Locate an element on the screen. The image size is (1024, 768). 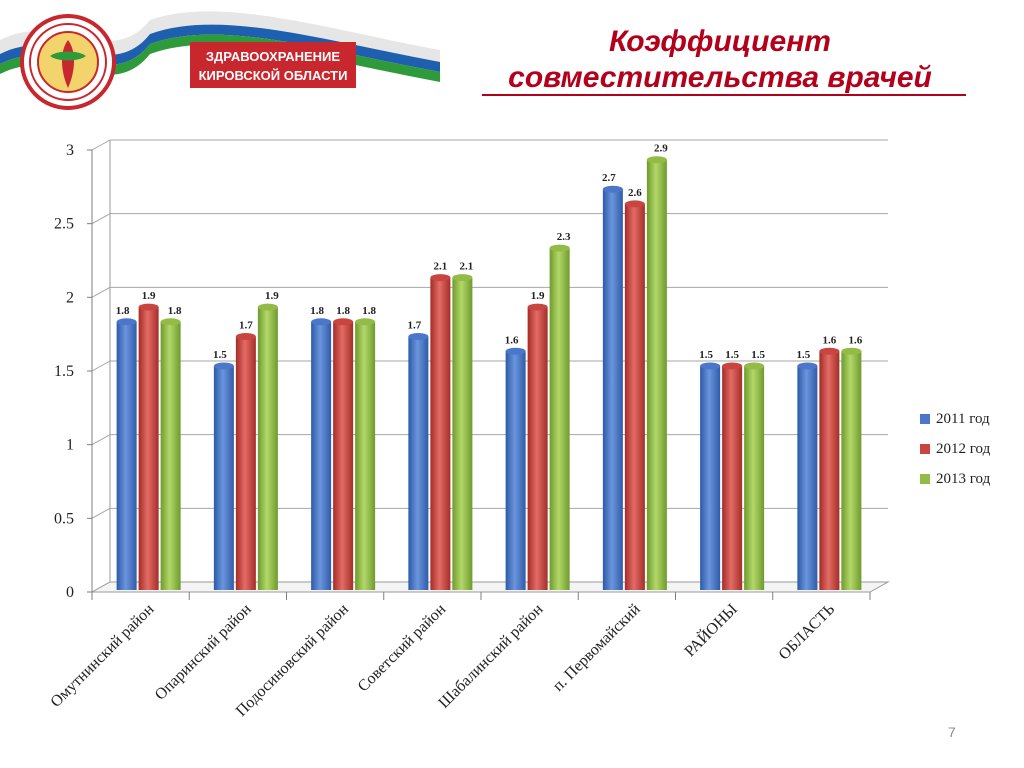
legend-label: 2012 год is located at coordinates (963, 448).